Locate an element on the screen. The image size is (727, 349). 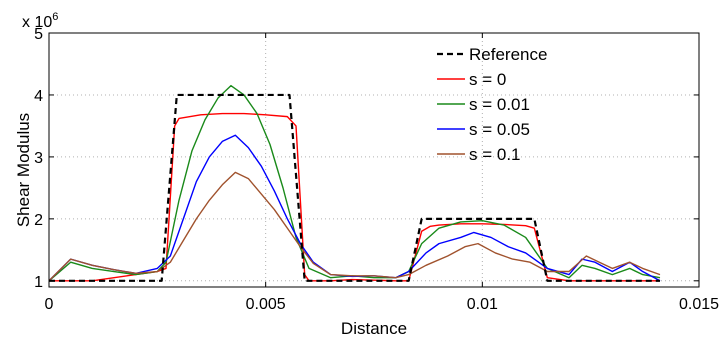
y-axis-multiplier-exponent: 6 is located at coordinates (55, 17).